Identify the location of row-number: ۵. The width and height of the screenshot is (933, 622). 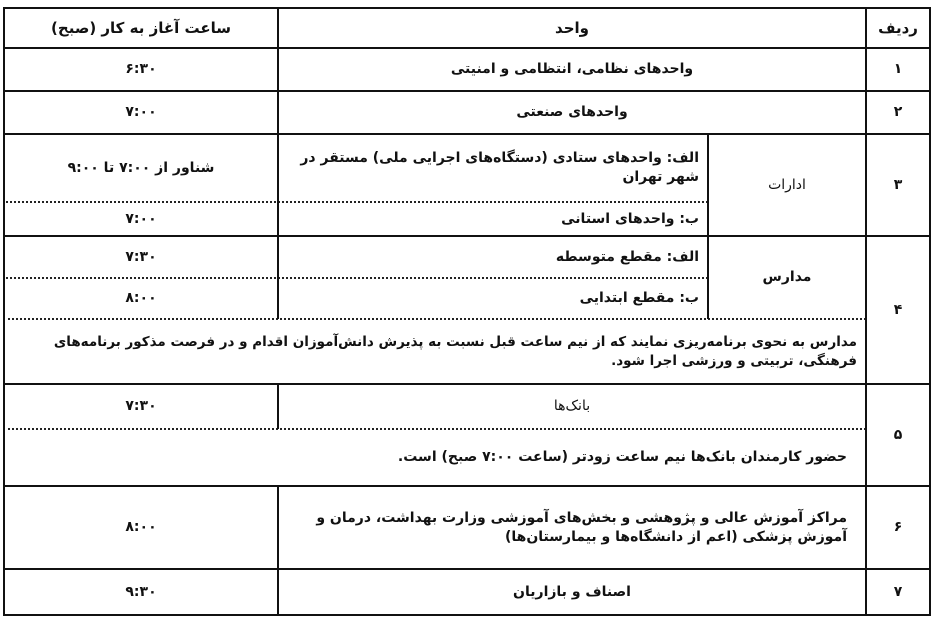
(898, 434).